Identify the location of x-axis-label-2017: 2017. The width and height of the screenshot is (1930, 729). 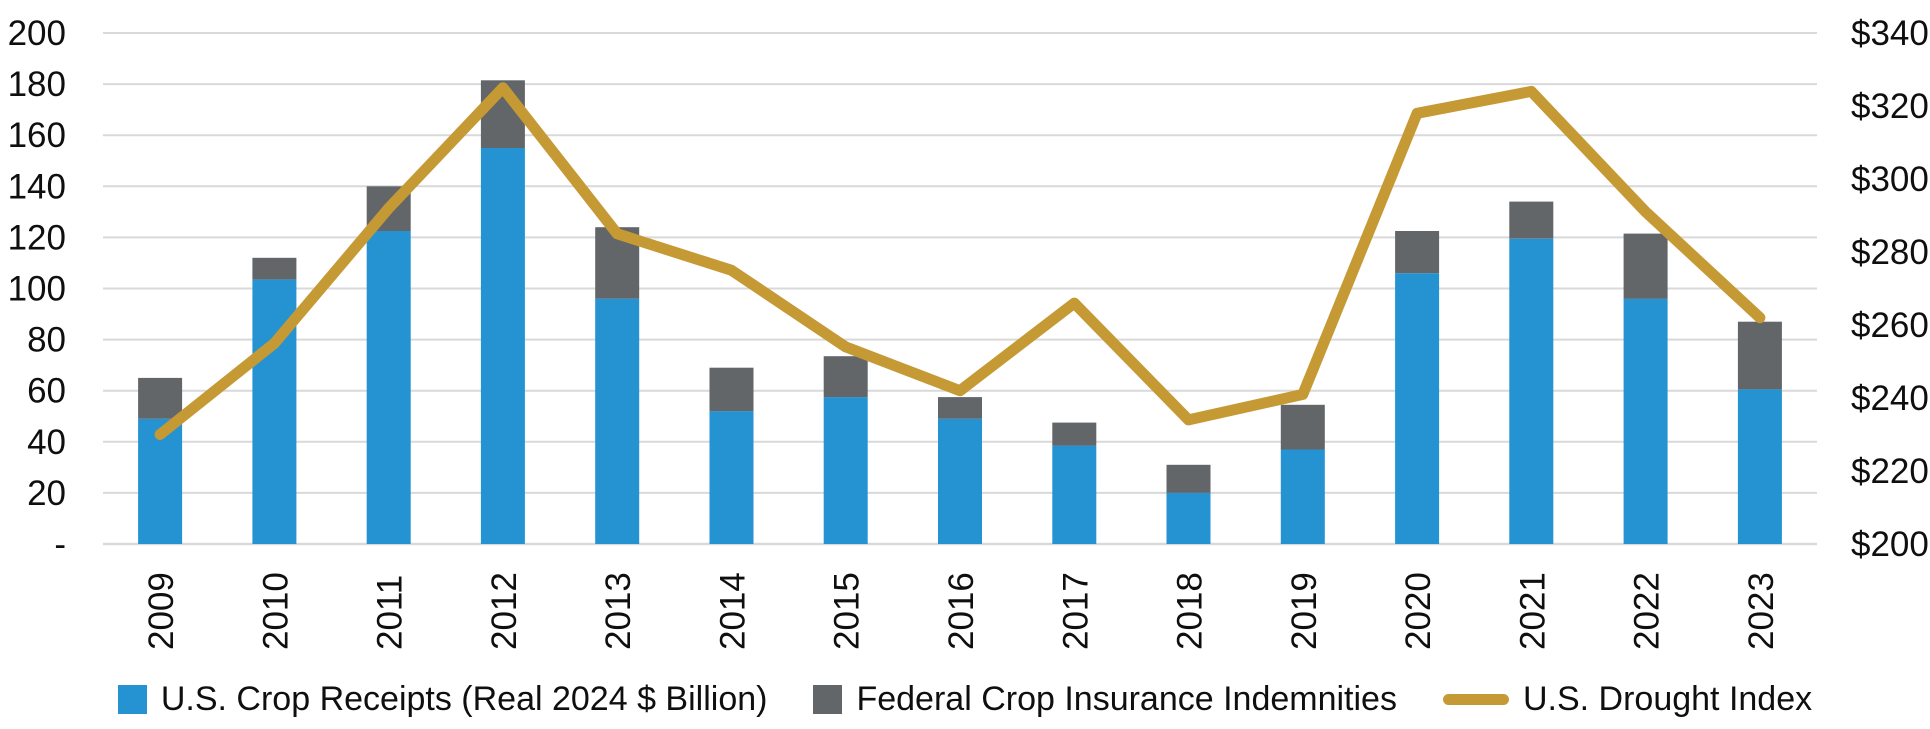
(1075, 611).